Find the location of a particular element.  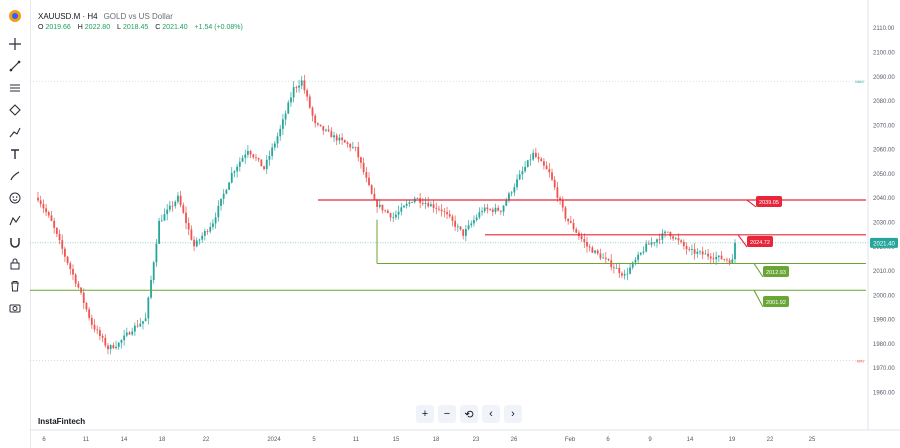

support-level-tag is located at coordinates (776, 301).